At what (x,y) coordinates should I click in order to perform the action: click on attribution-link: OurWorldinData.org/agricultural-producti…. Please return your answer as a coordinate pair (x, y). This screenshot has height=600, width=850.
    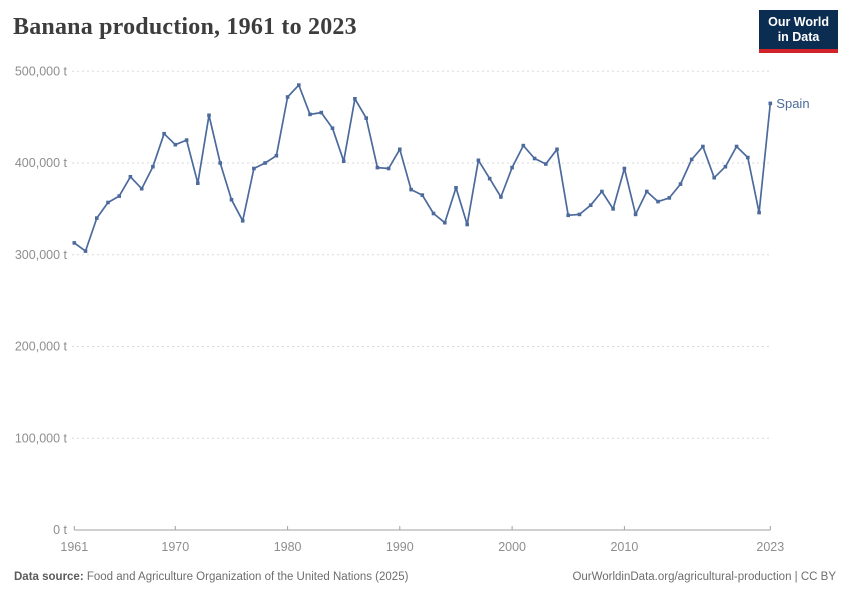
    Looking at the image, I should click on (704, 577).